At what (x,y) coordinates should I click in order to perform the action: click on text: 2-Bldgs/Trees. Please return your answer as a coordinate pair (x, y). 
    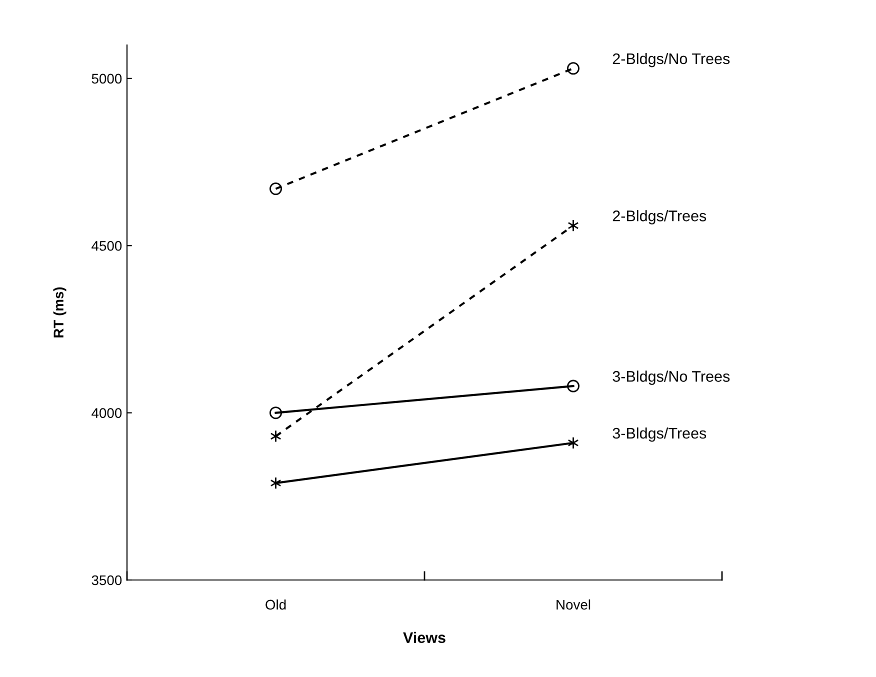
    Looking at the image, I should click on (659, 217).